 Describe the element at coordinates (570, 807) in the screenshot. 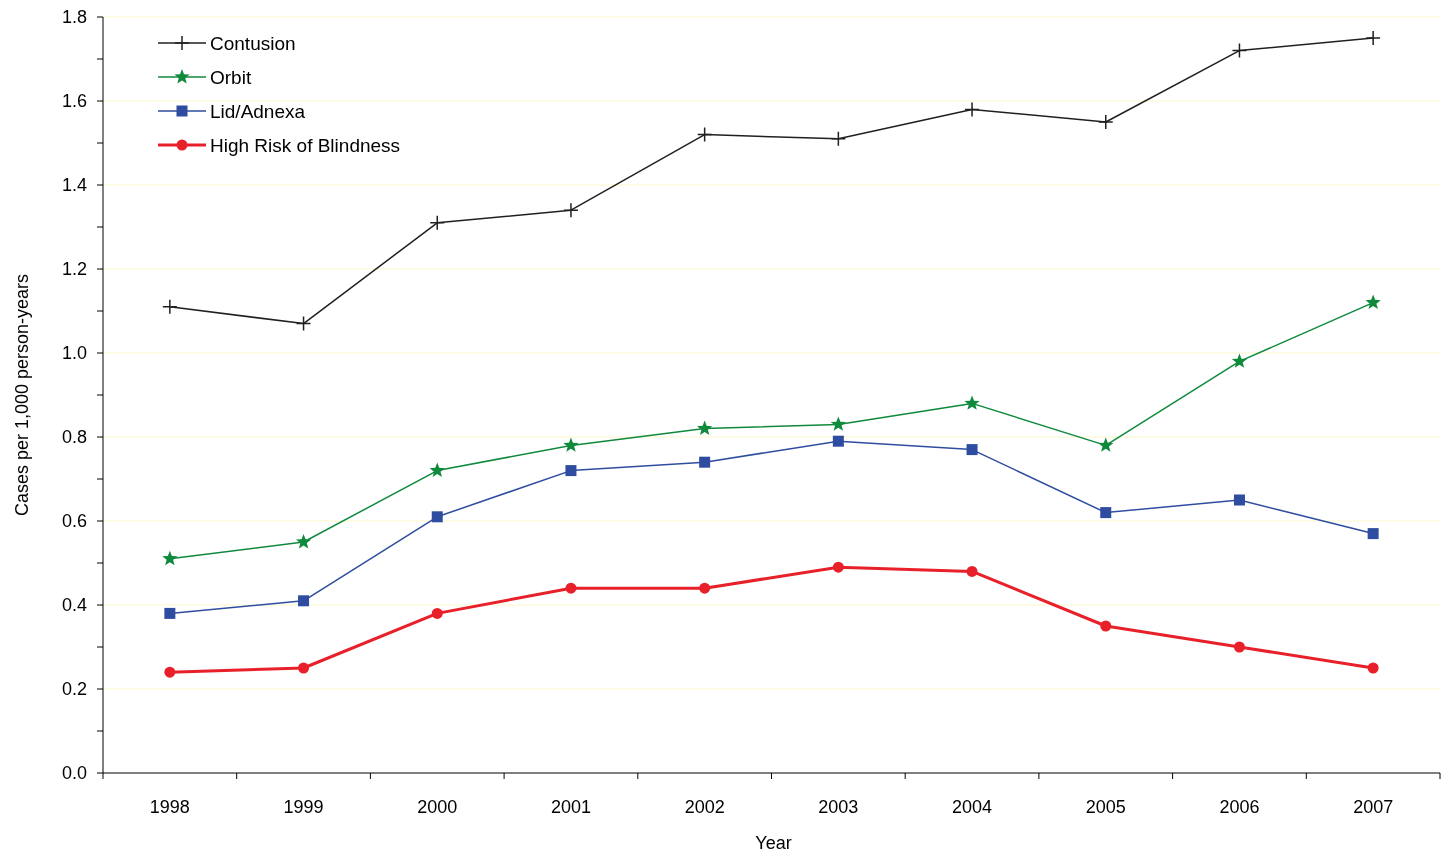

I see `x-tick-label: 2001` at that location.